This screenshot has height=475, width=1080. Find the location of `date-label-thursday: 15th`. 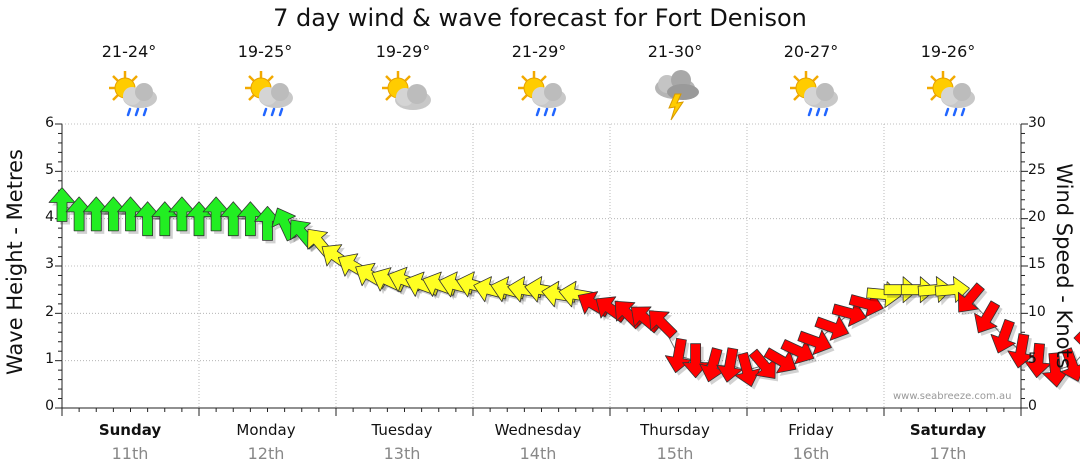

date-label-thursday: 15th is located at coordinates (675, 453).